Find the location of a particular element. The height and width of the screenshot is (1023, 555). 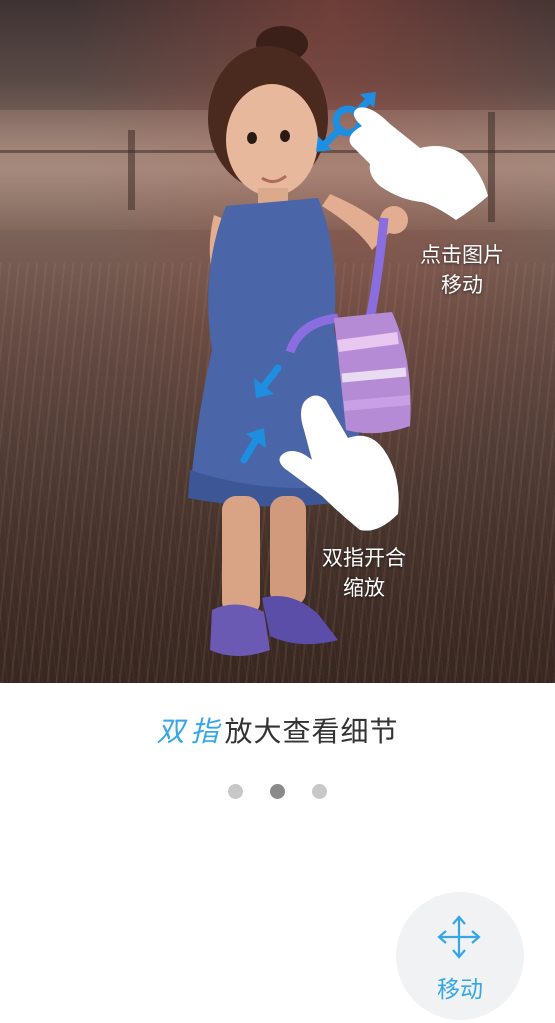

feature-caption: 双指放大查看细节 is located at coordinates (277, 732).